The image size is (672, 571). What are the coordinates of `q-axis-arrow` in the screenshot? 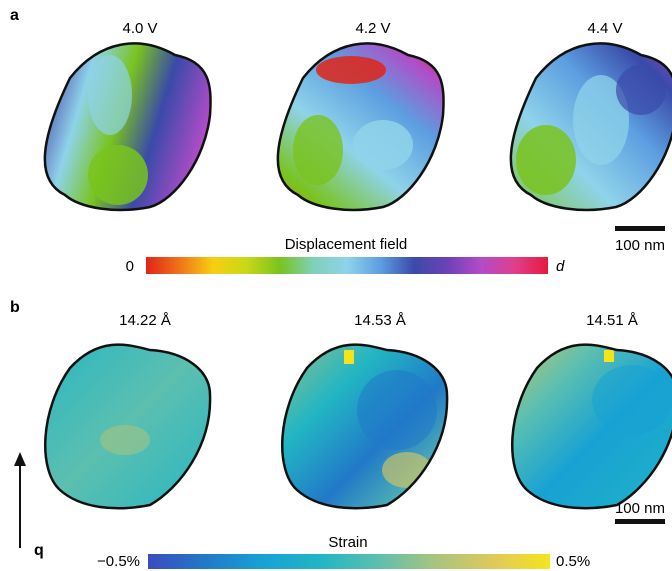 It's located at (20, 500).